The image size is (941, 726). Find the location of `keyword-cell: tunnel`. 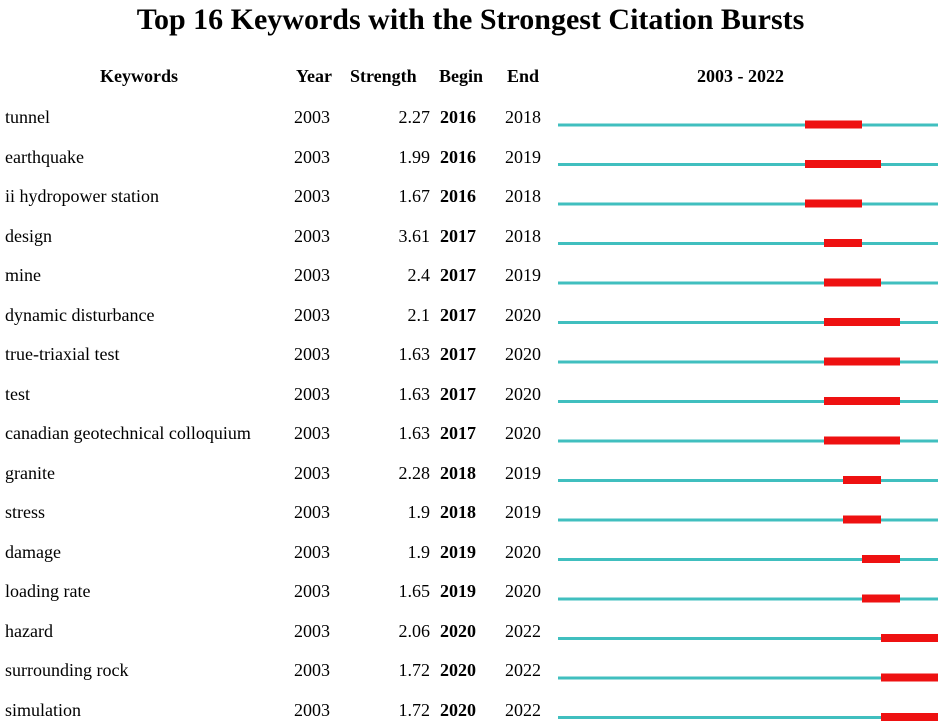

keyword-cell: tunnel is located at coordinates (27, 117).